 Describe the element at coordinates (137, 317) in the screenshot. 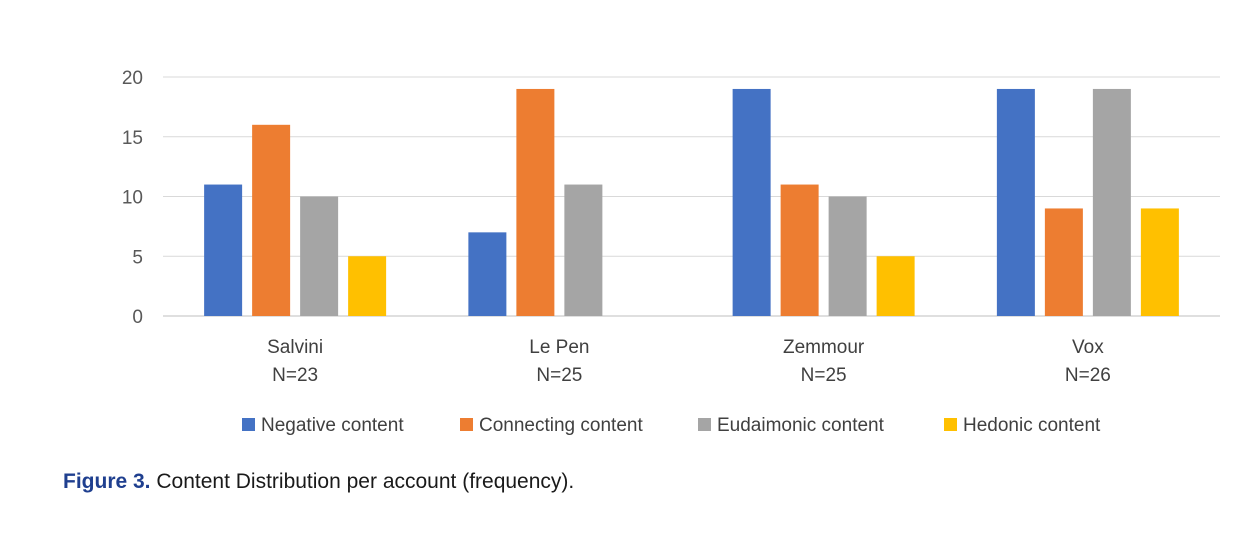

I see `y-tick-label: 0` at that location.